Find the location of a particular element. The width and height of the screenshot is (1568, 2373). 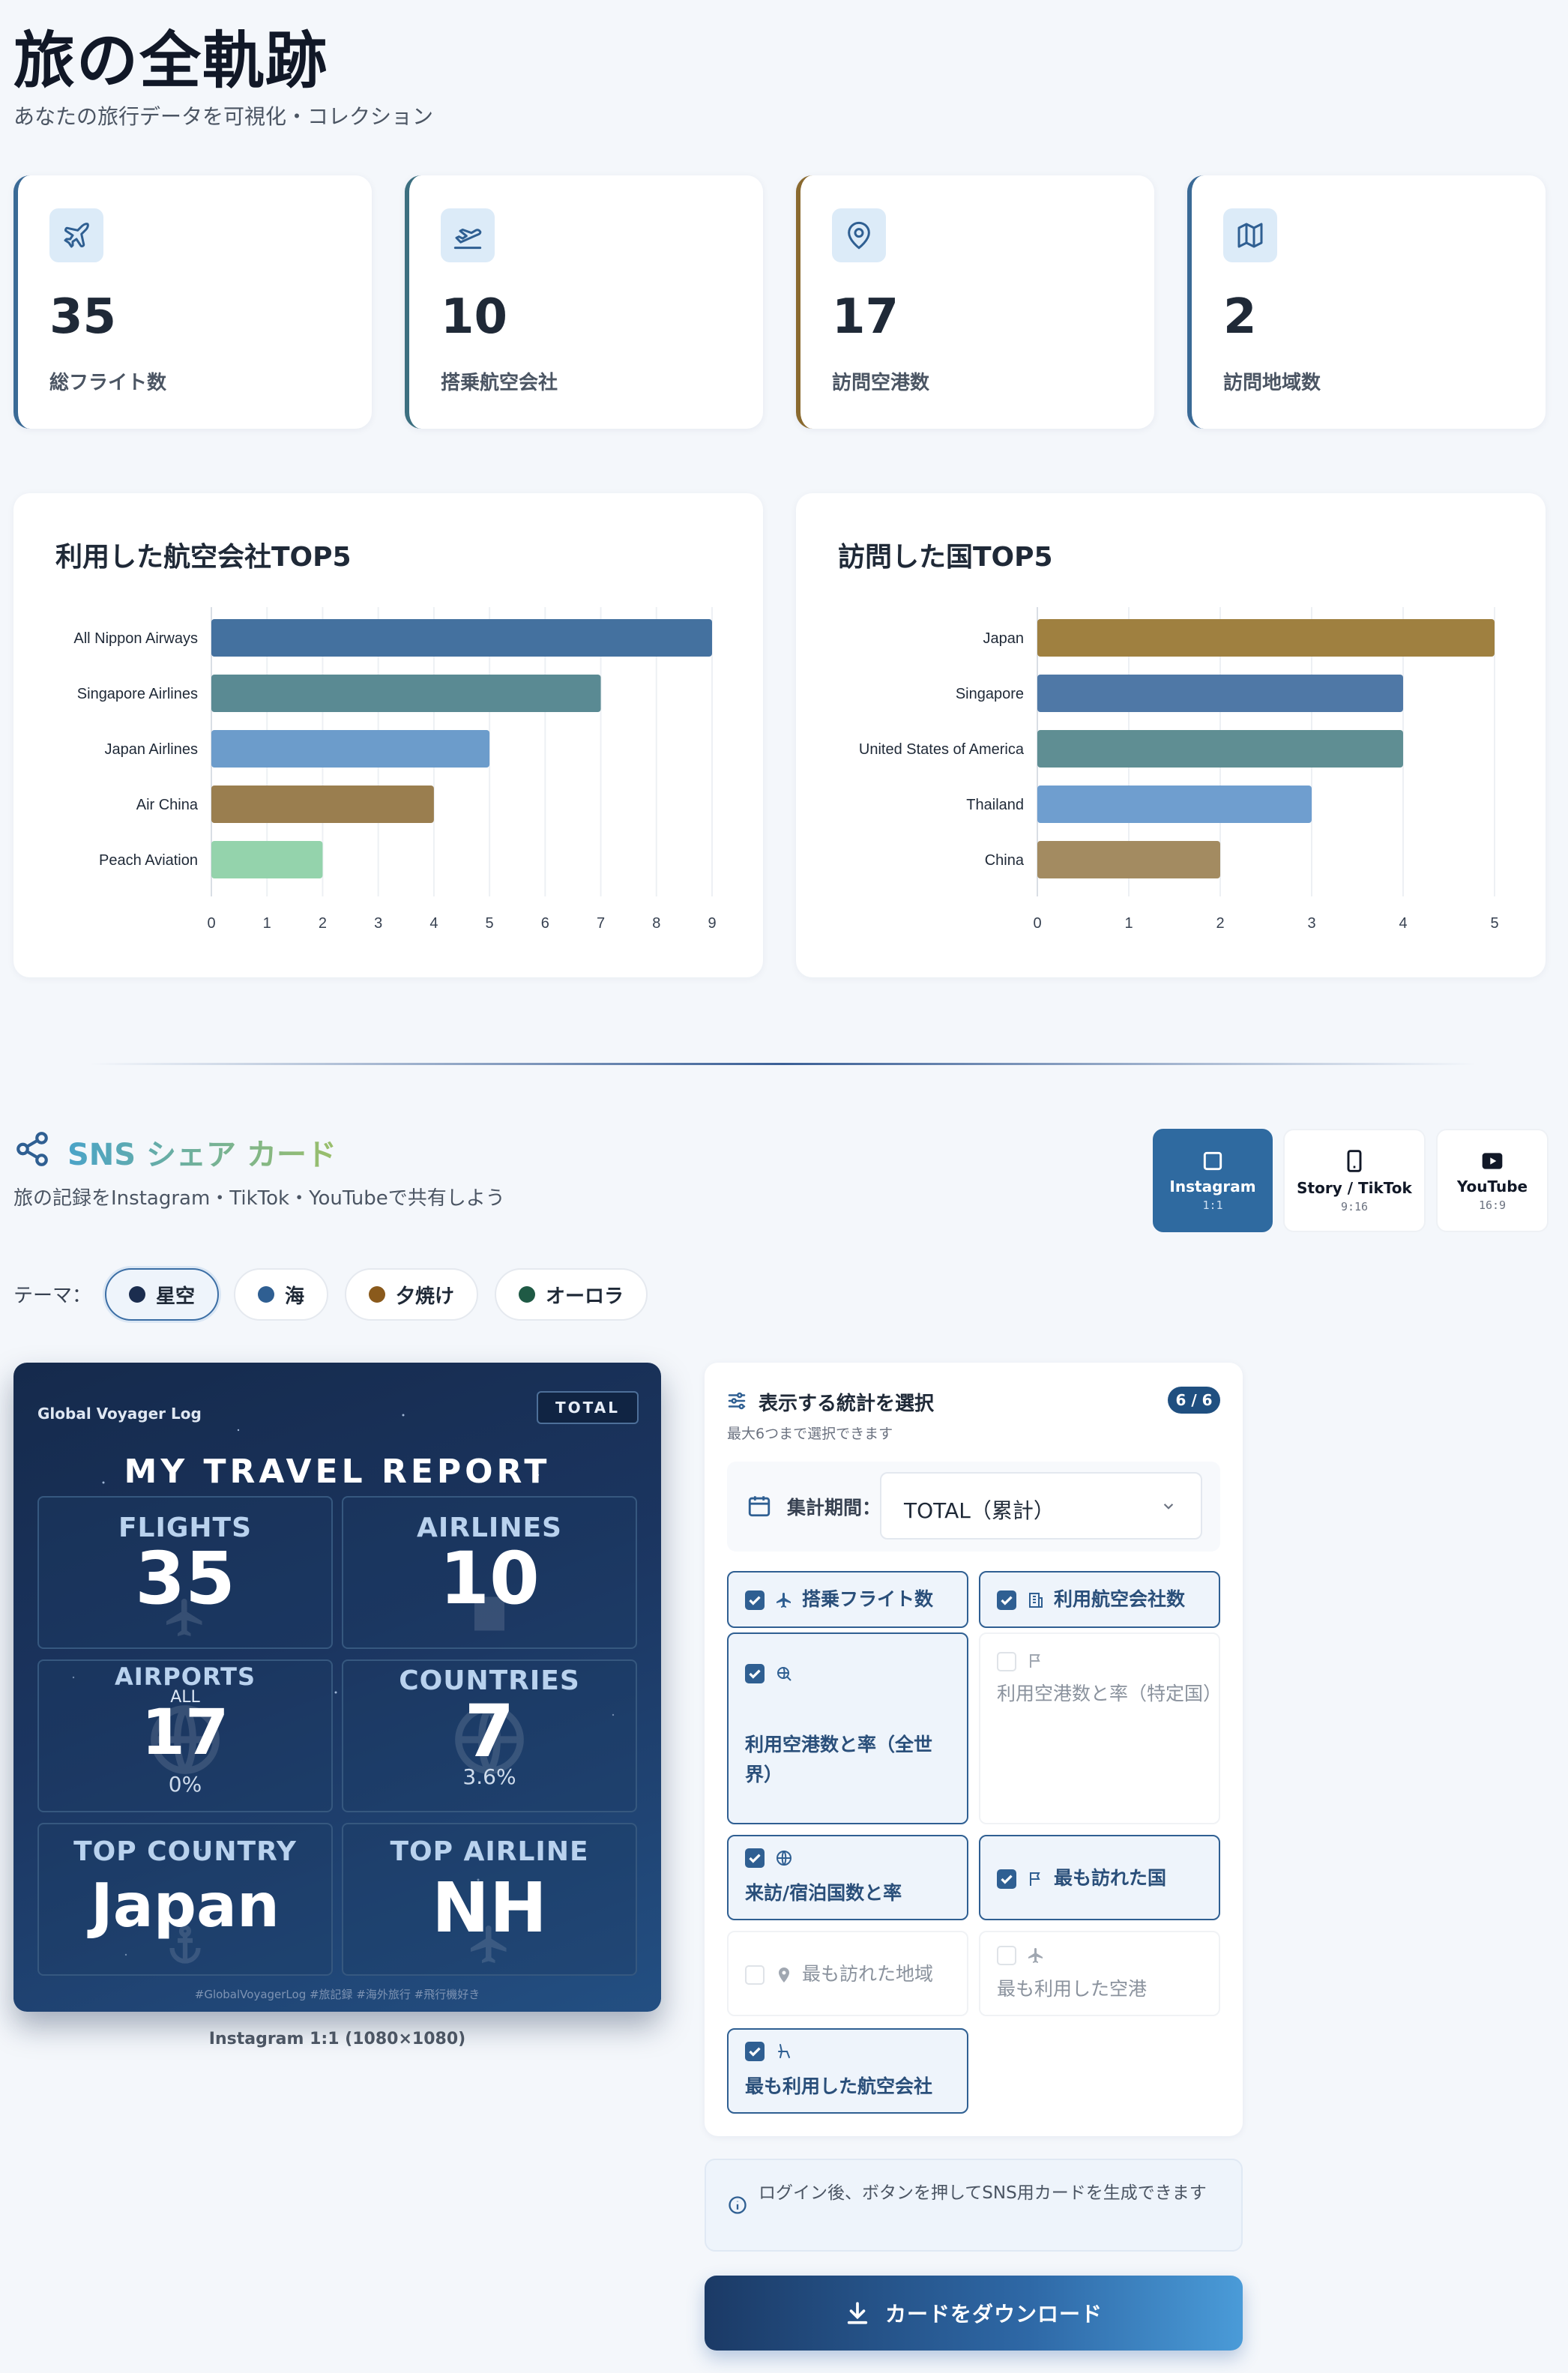

seat-icon is located at coordinates (784, 2052).